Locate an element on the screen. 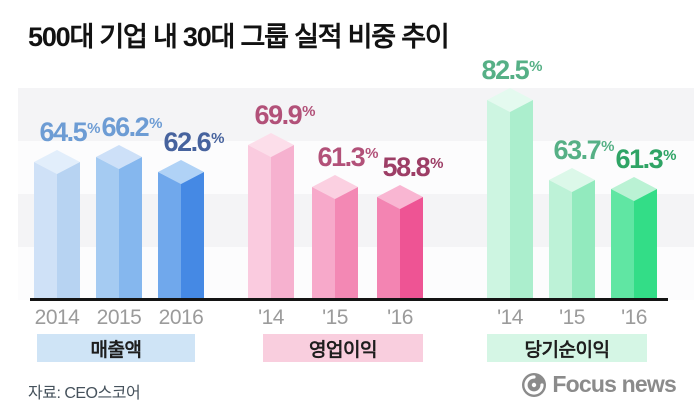 This screenshot has height=414, width=700. legend-badge-sales: 매출액 is located at coordinates (116, 348).